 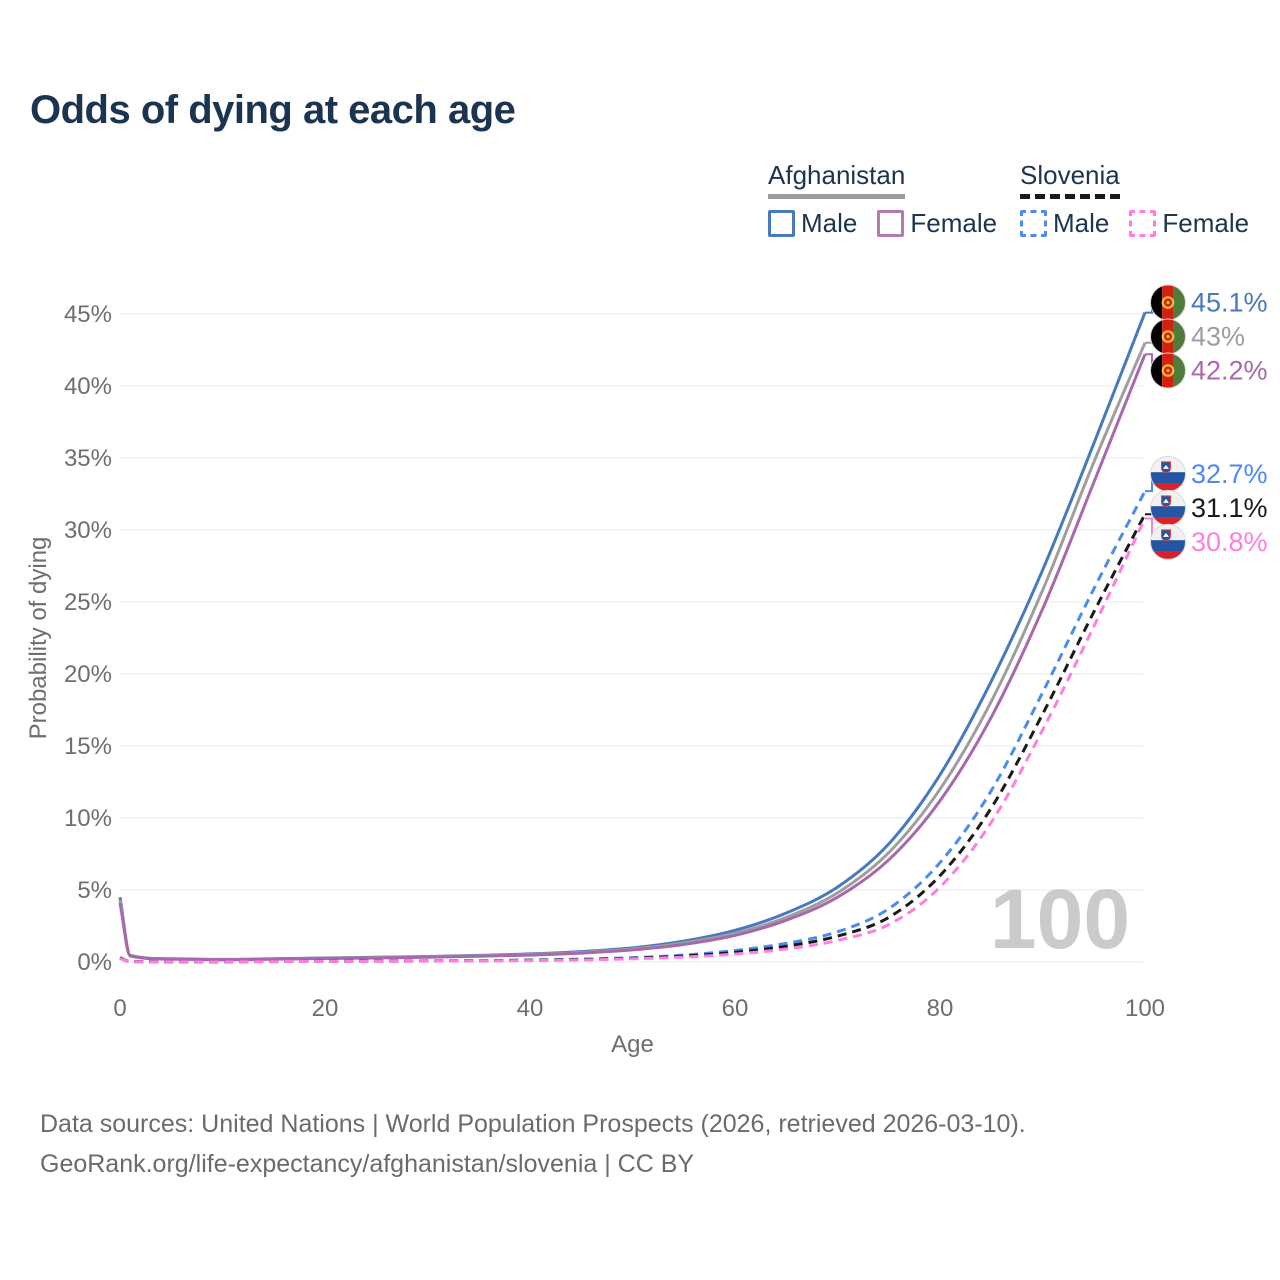 I want to click on legend-group-afghanistan: Afghanistan Male Female, so click(x=882, y=199).